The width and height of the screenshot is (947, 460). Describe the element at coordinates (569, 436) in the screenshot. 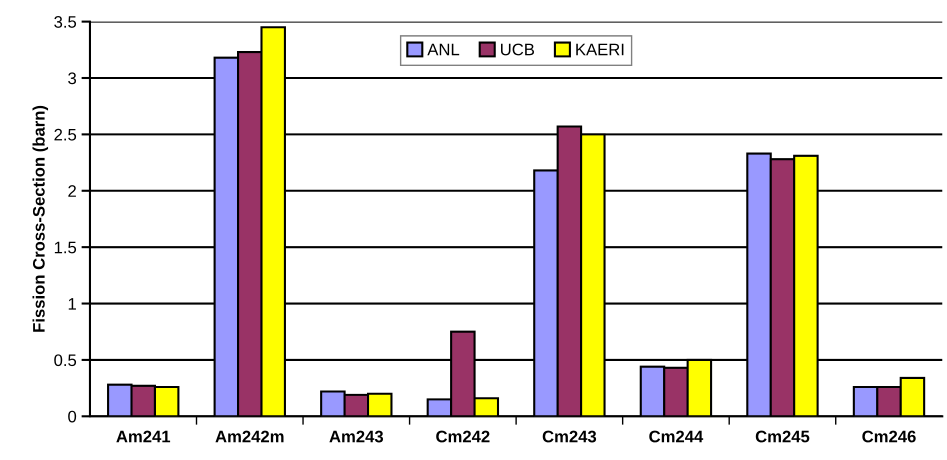

I see `x-tick-label: Cm243` at that location.